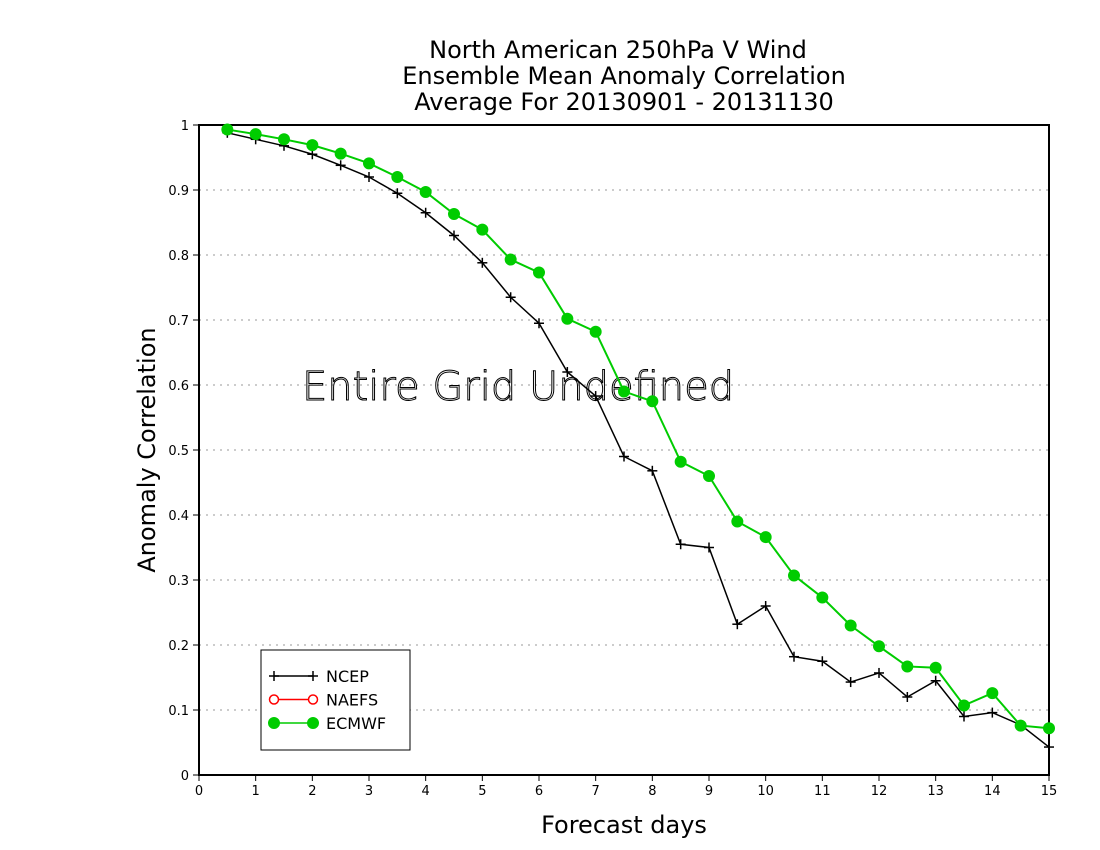  Describe the element at coordinates (323, 700) in the screenshot. I see `legend-item-naefs: NAEFS` at that location.